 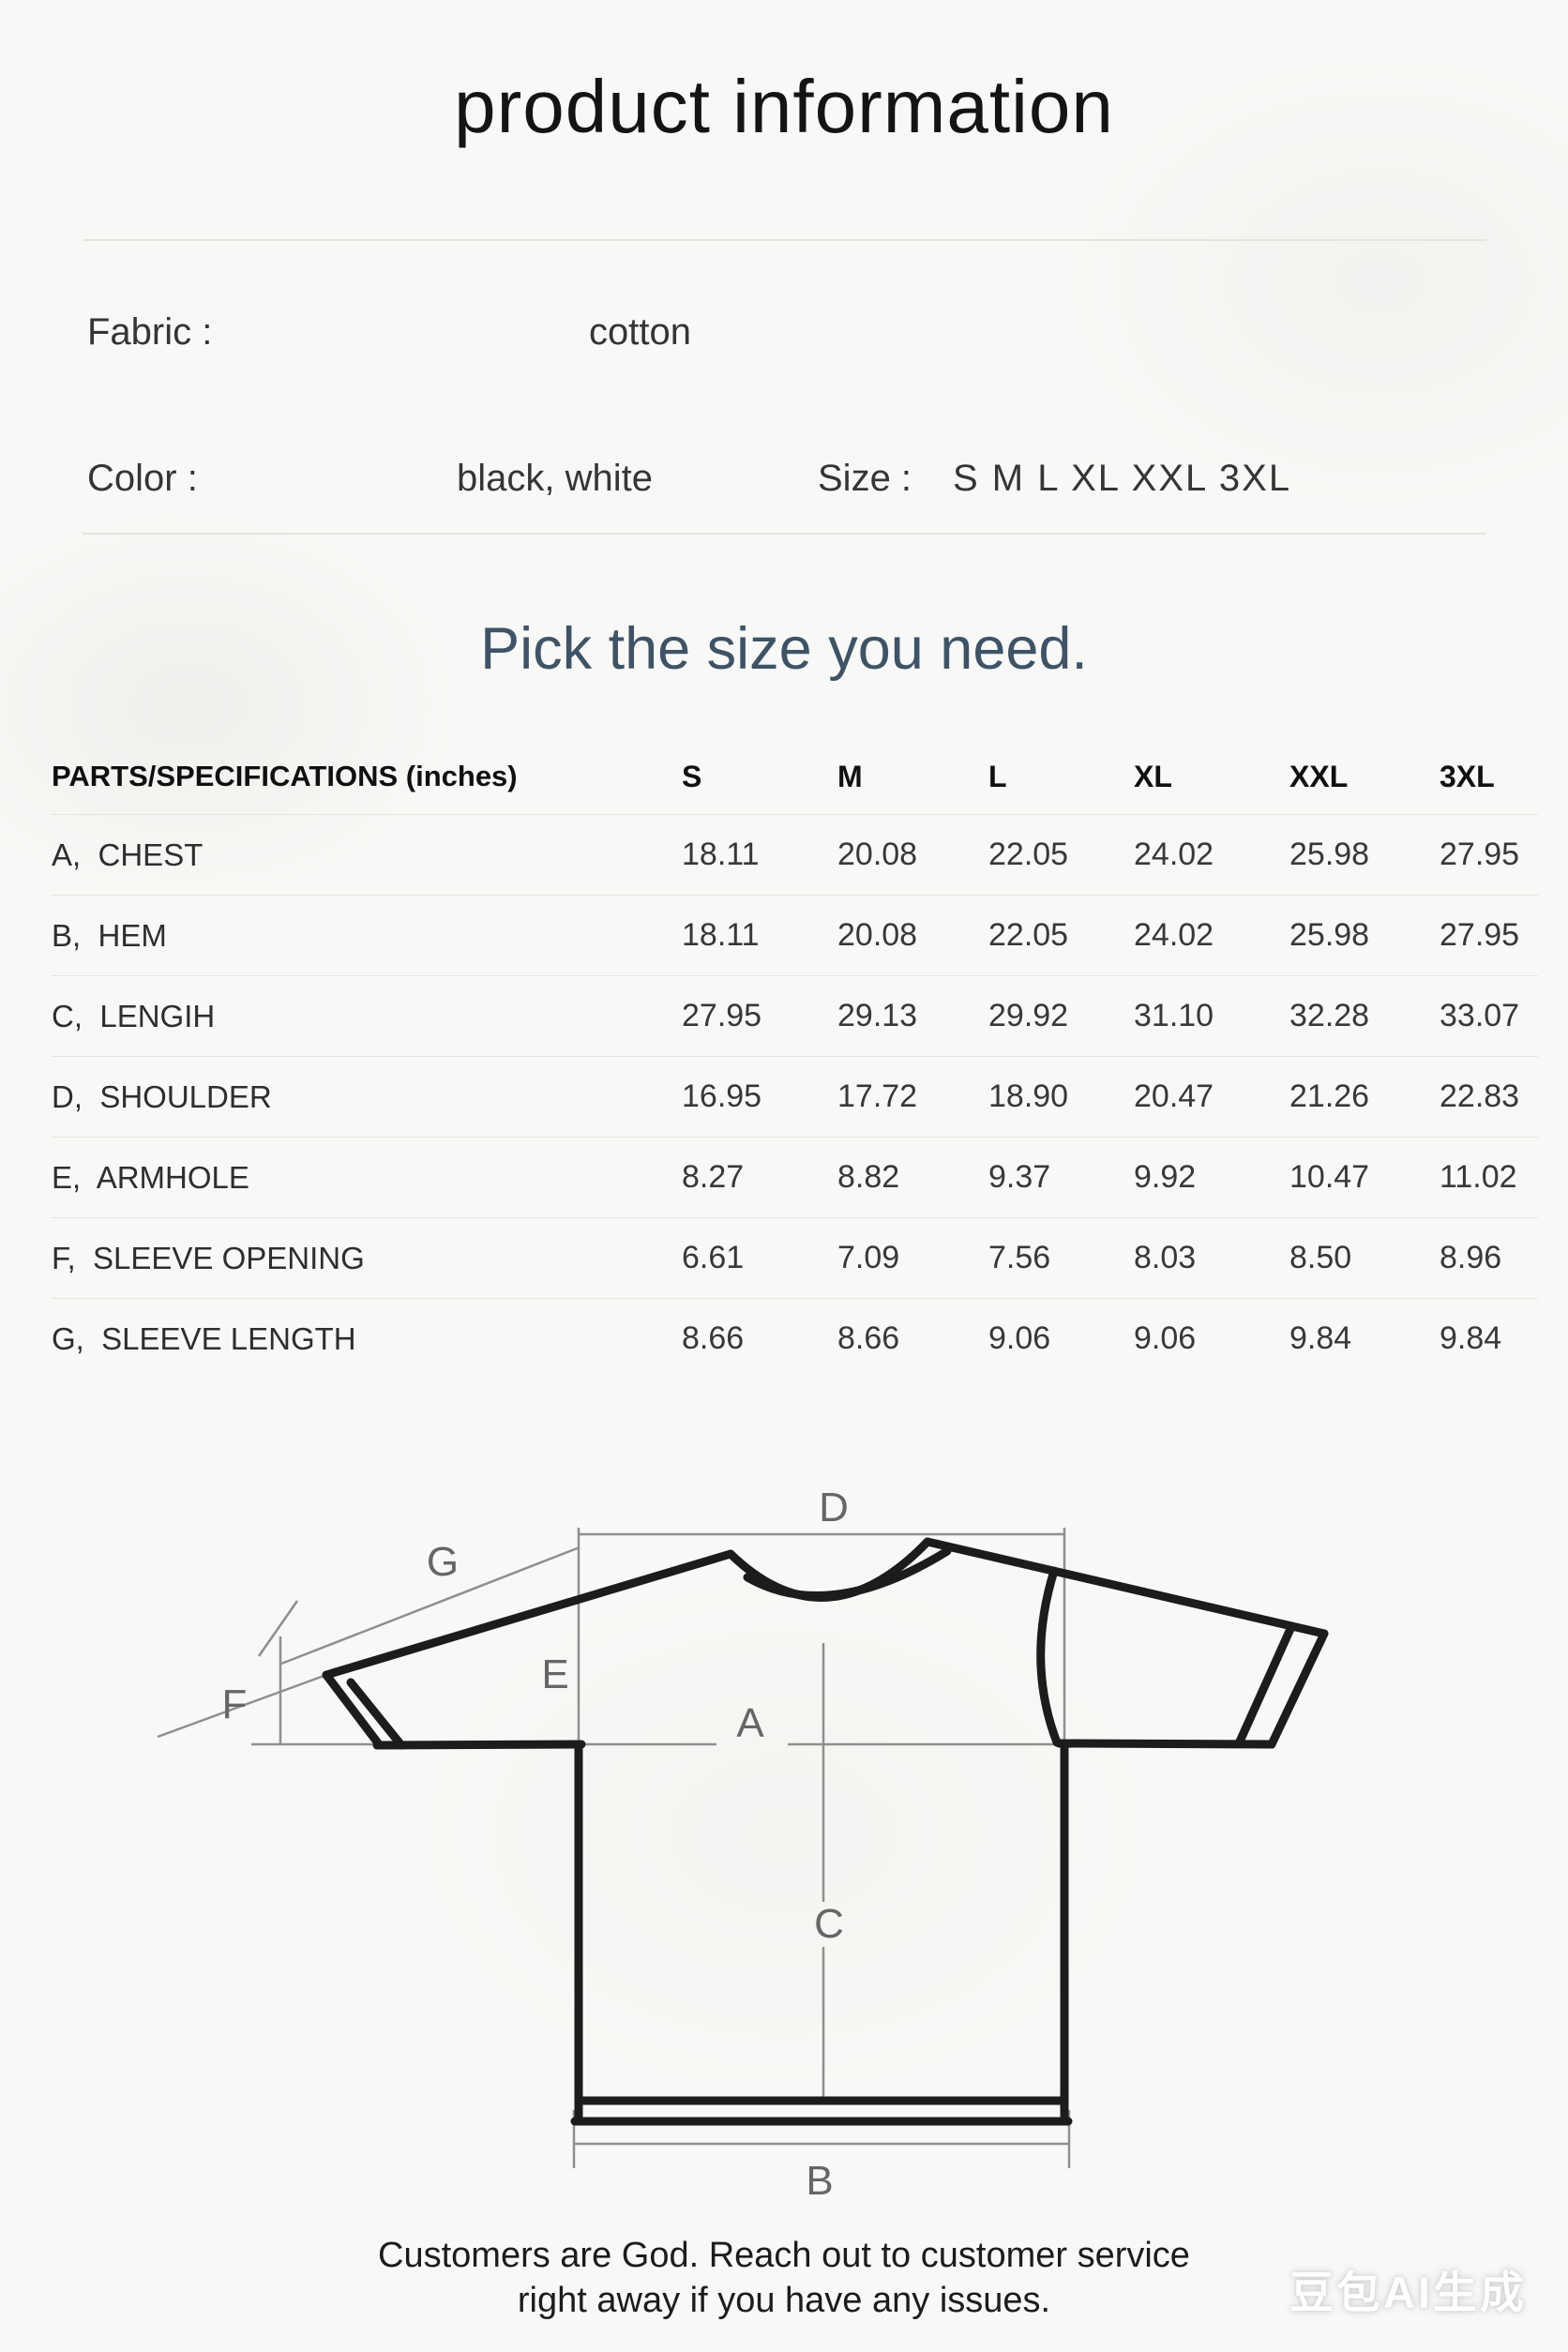 What do you see at coordinates (1028, 1015) in the screenshot?
I see `cell: 29.92` at bounding box center [1028, 1015].